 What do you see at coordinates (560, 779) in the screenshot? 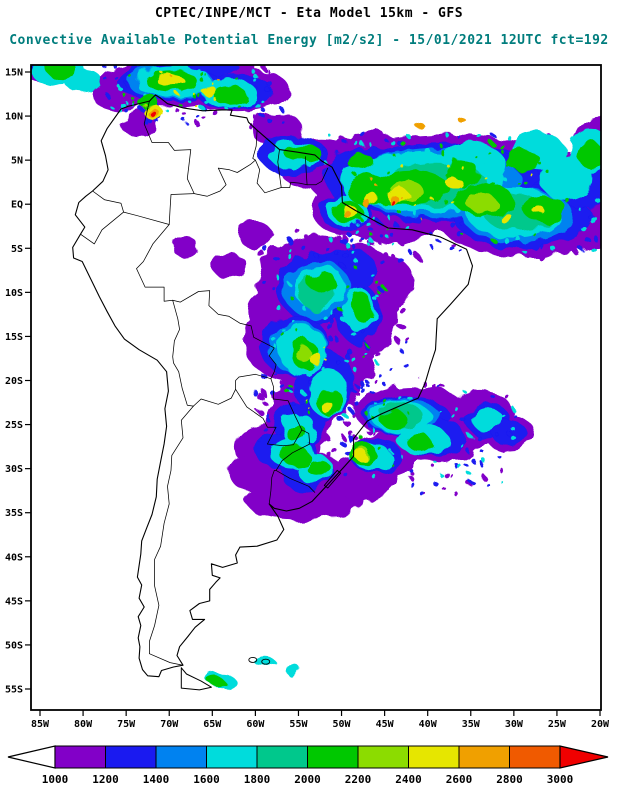
I see `colorbar-label: 3000` at bounding box center [560, 779].